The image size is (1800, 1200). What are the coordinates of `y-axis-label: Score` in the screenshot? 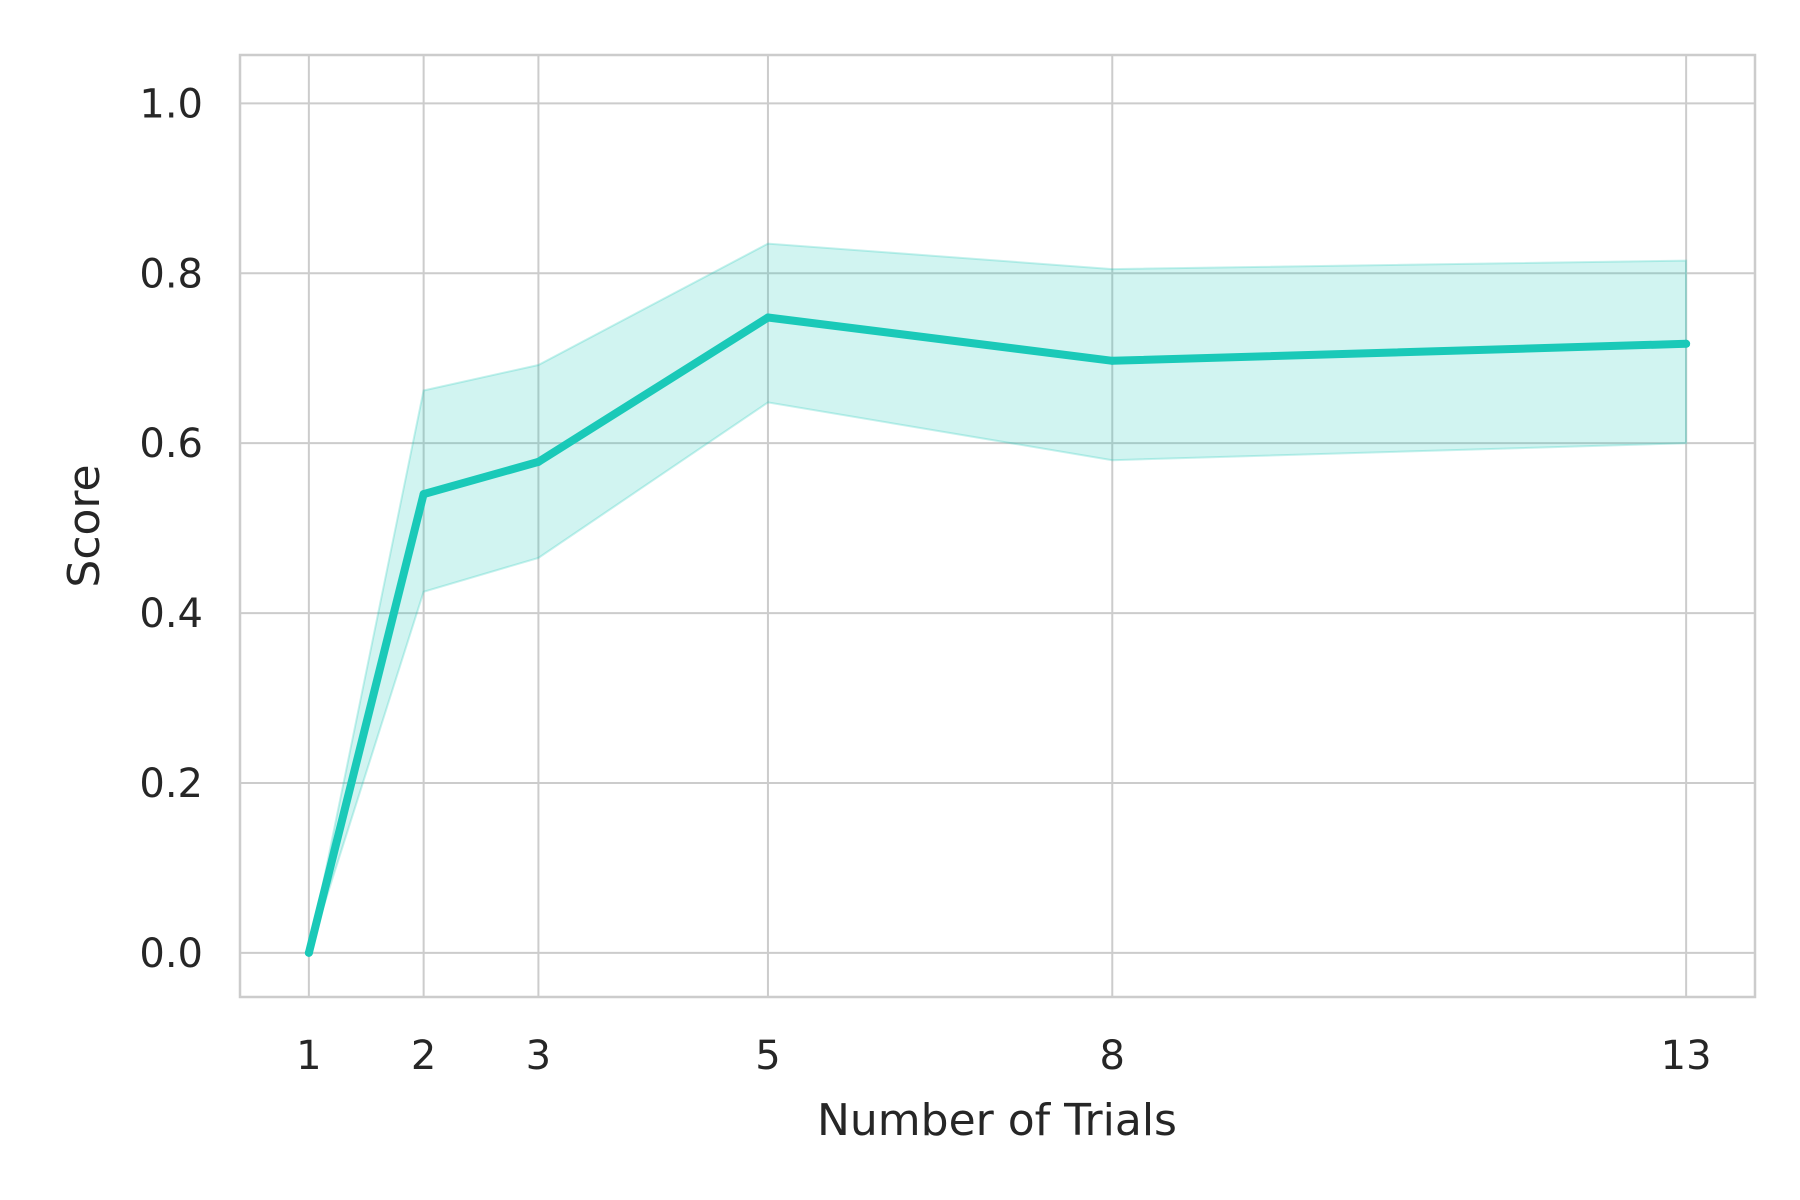 It's located at (84, 525).